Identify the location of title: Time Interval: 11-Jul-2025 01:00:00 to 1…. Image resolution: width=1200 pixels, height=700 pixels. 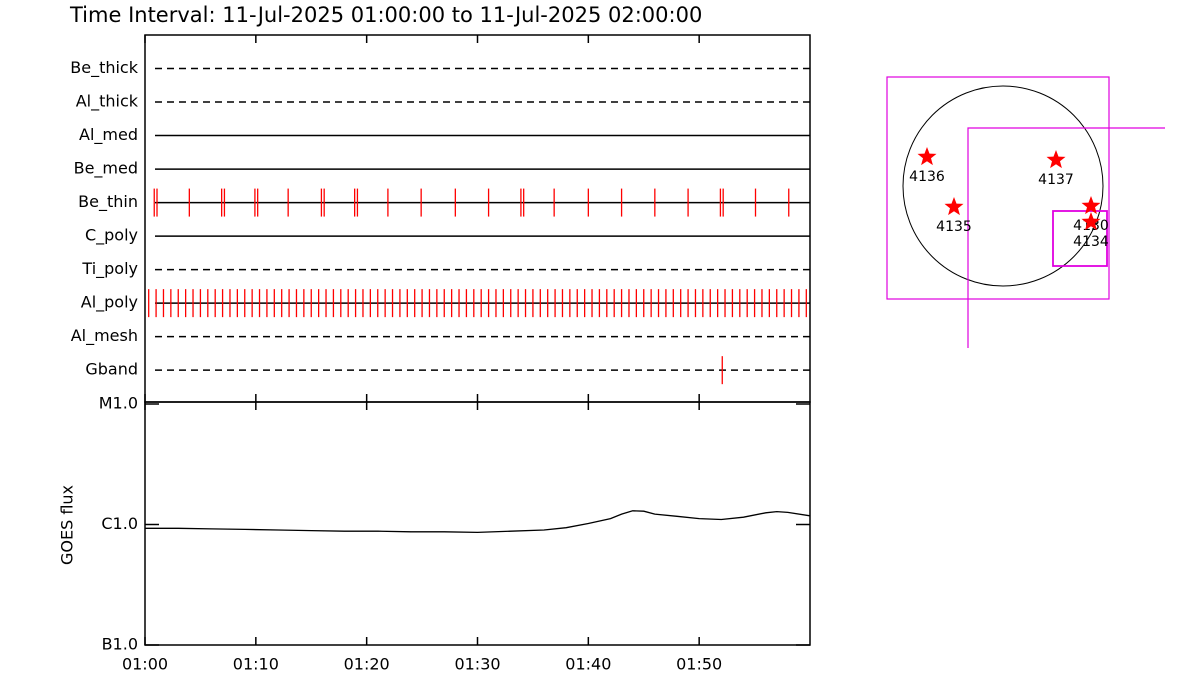
(385, 15).